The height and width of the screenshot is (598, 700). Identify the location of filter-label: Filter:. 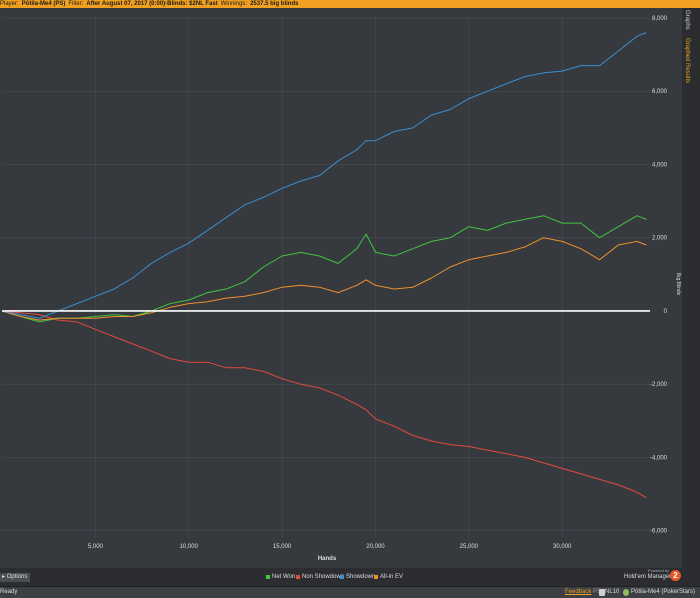
(76, 4).